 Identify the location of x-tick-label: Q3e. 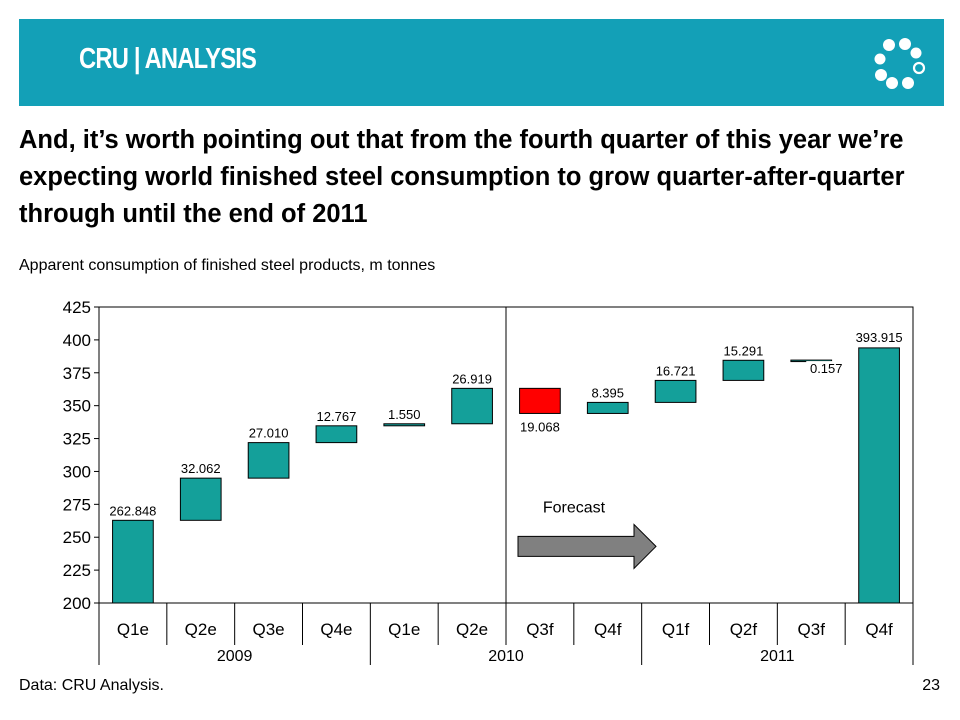
(269, 629).